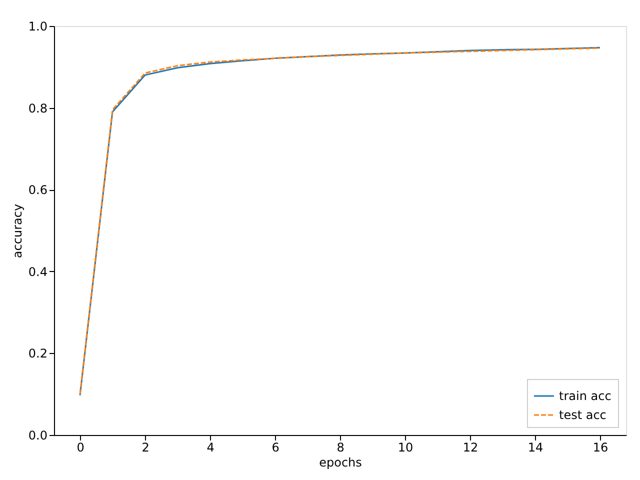  What do you see at coordinates (585, 396) in the screenshot?
I see `legend-label: train acc` at bounding box center [585, 396].